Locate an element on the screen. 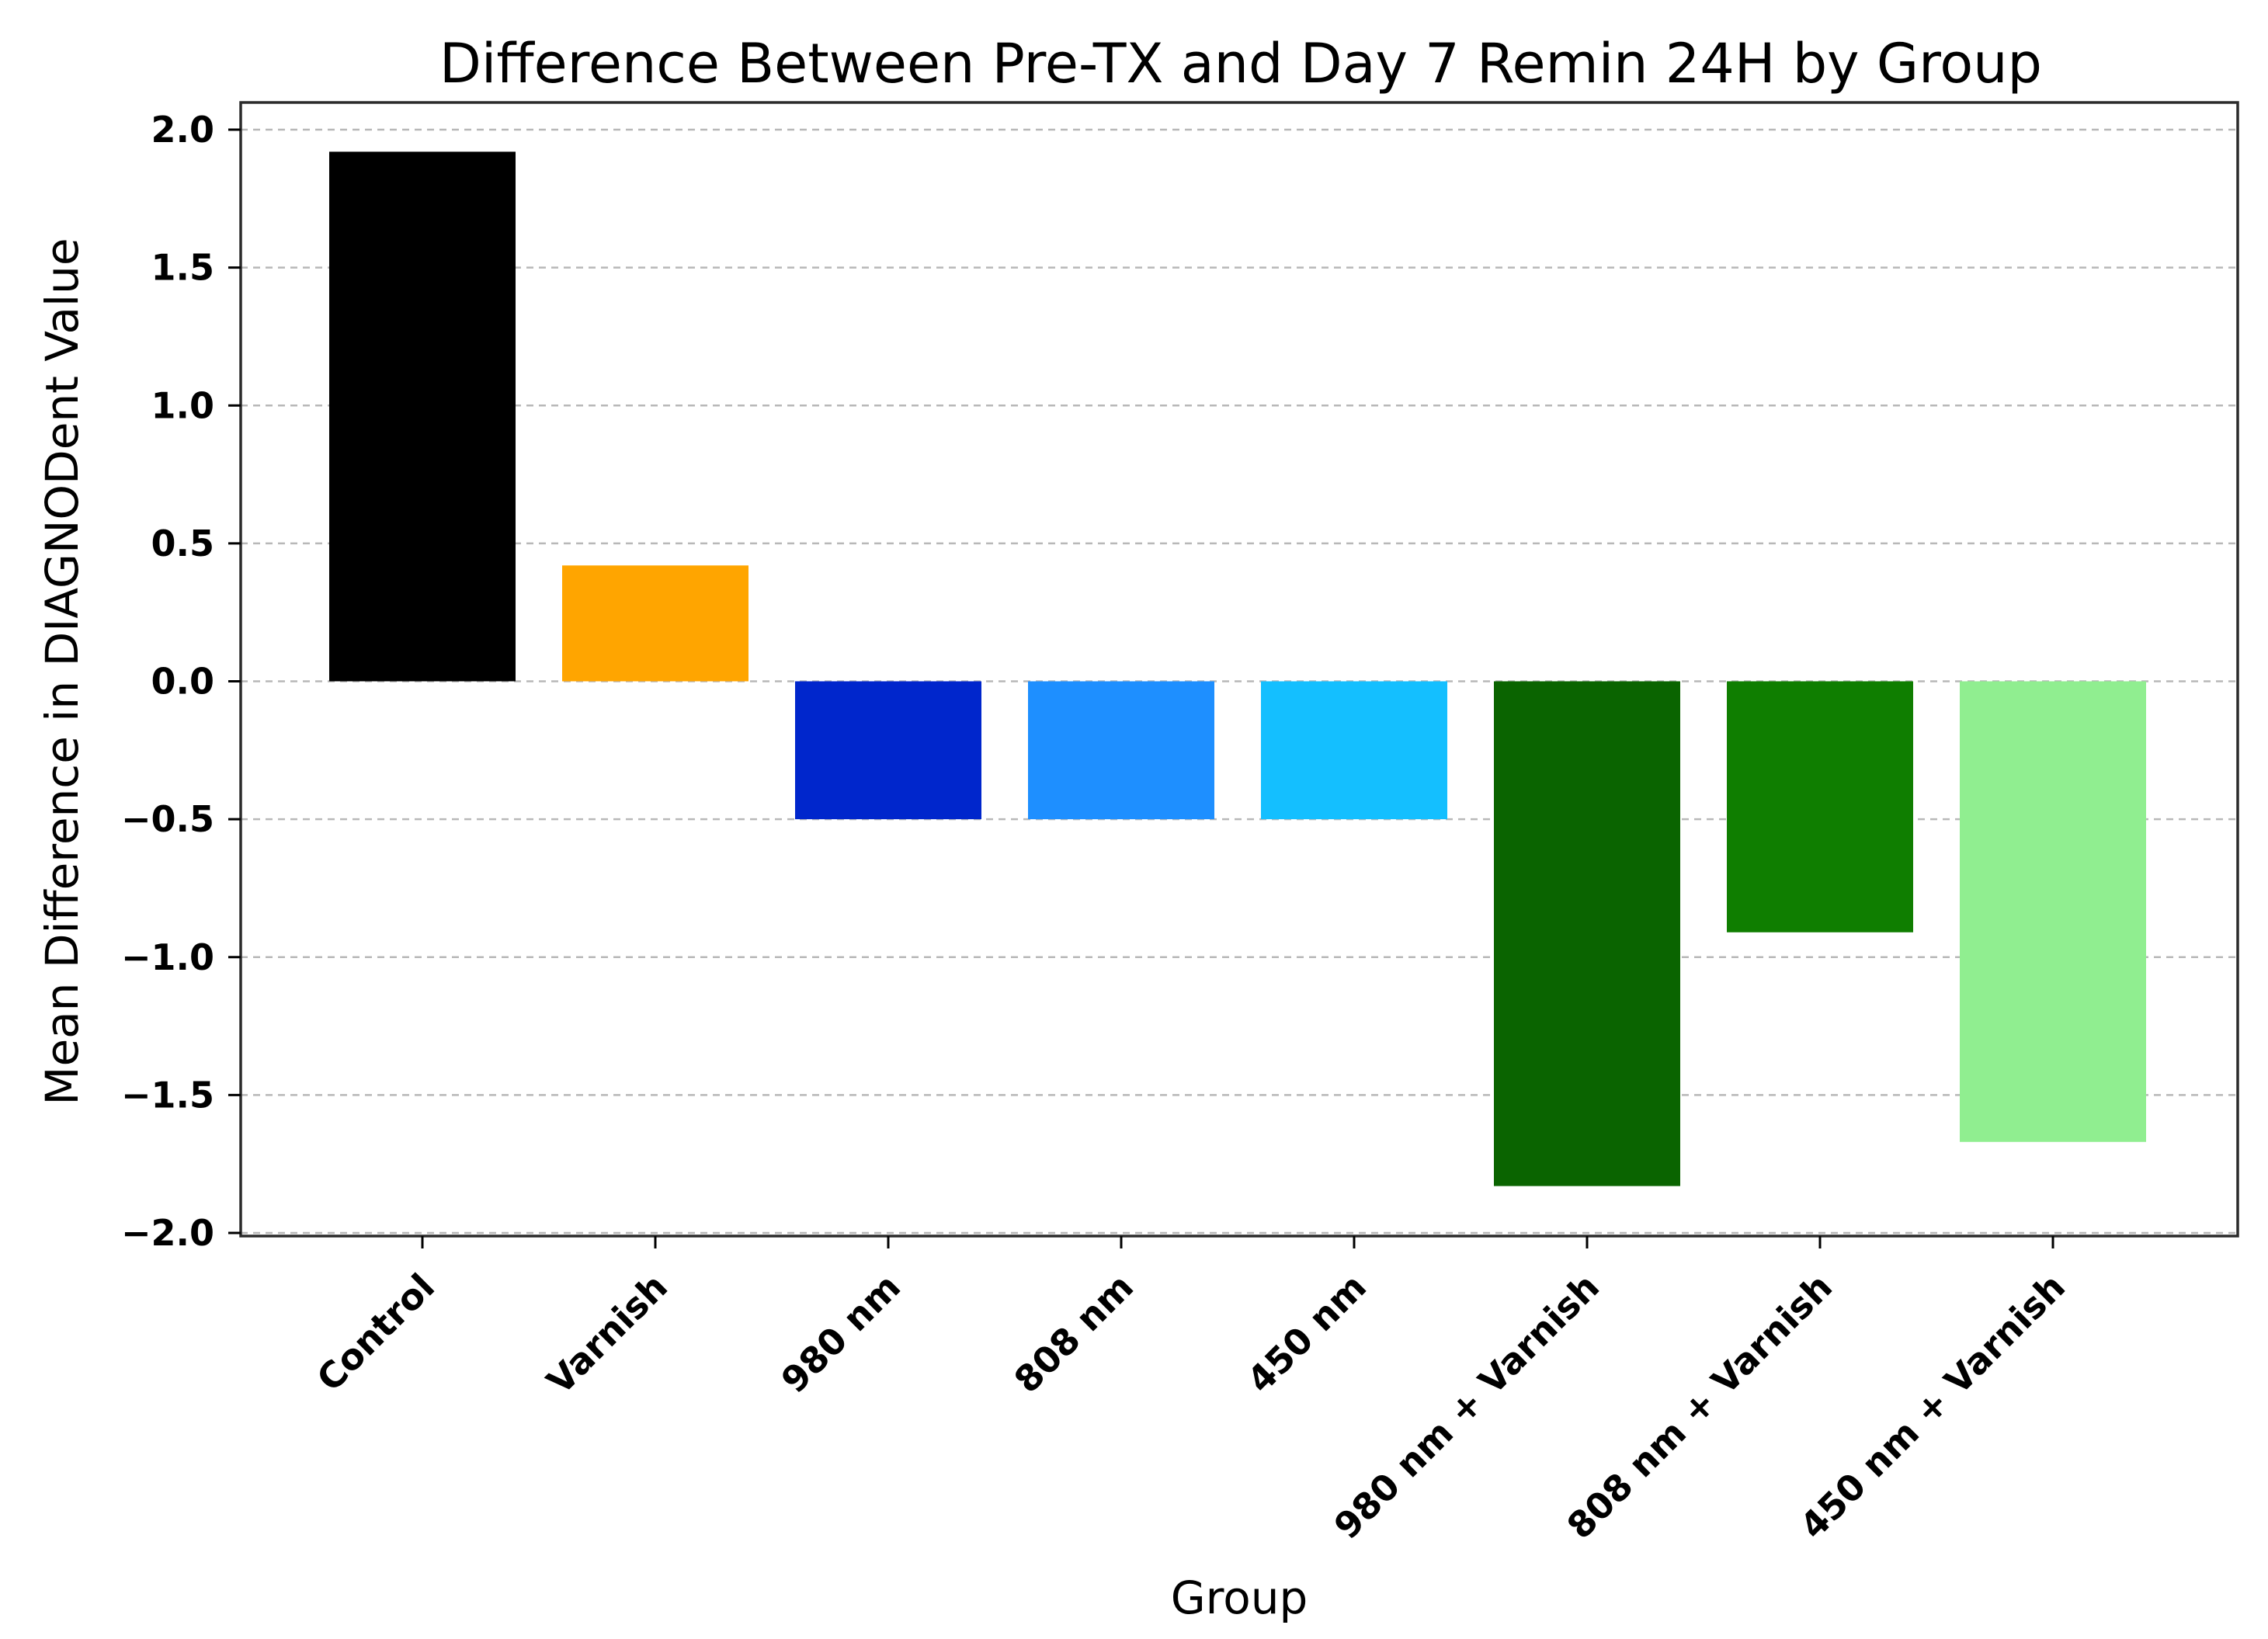 The width and height of the screenshot is (2268, 1639). y-axis-label: Mean Difference in DIAGNODent Value is located at coordinates (62, 671).